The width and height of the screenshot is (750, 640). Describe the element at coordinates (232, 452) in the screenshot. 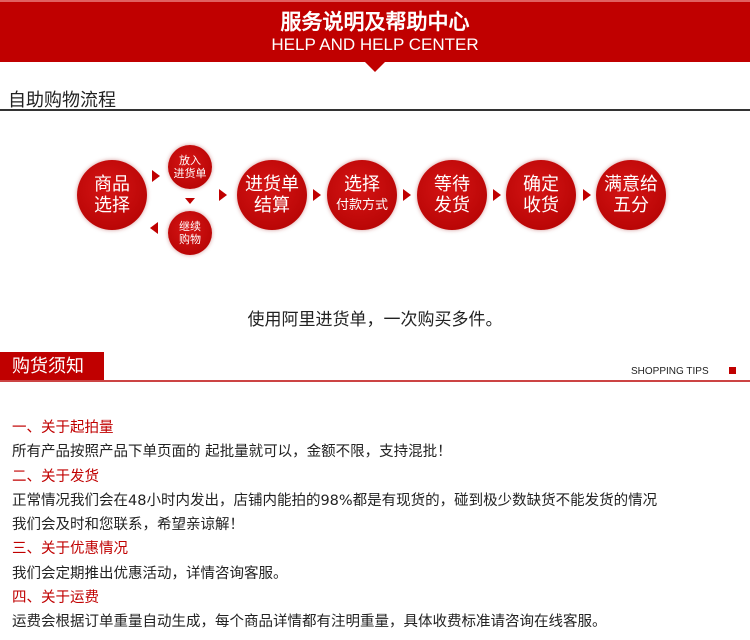

I see `tip-text: 所有产品按照产品下单页面的 起批量就可以，金额不限，支持混批！` at that location.